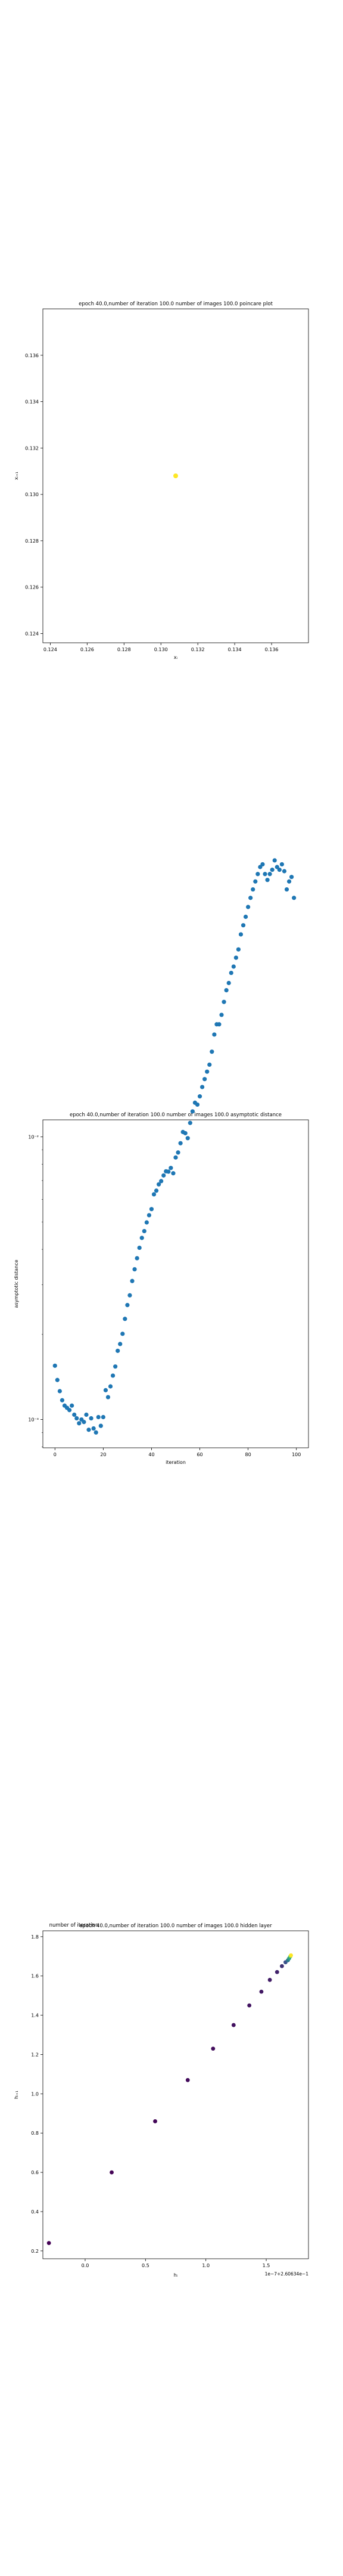  What do you see at coordinates (34, 1420) in the screenshot?
I see `y-tick-label: 10⁻³` at bounding box center [34, 1420].